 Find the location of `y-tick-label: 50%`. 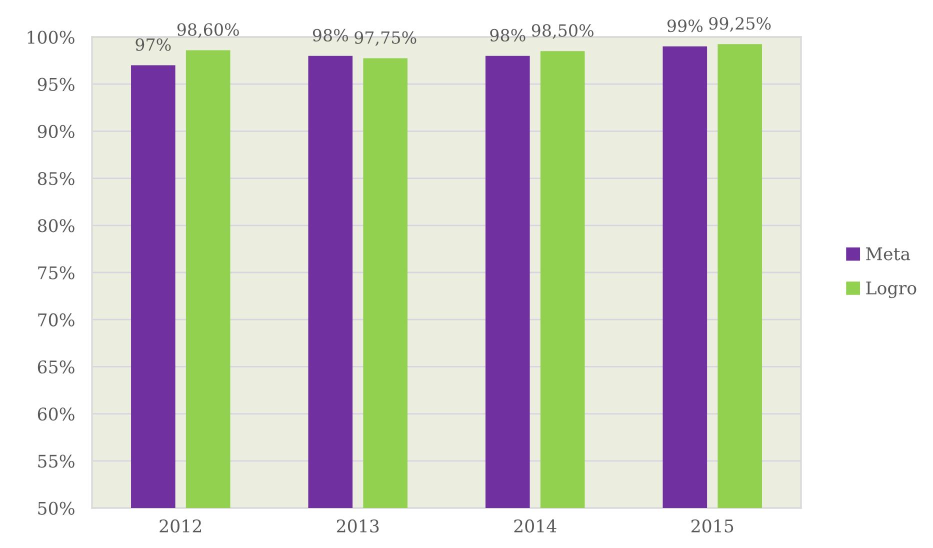

y-tick-label: 50% is located at coordinates (56, 508).